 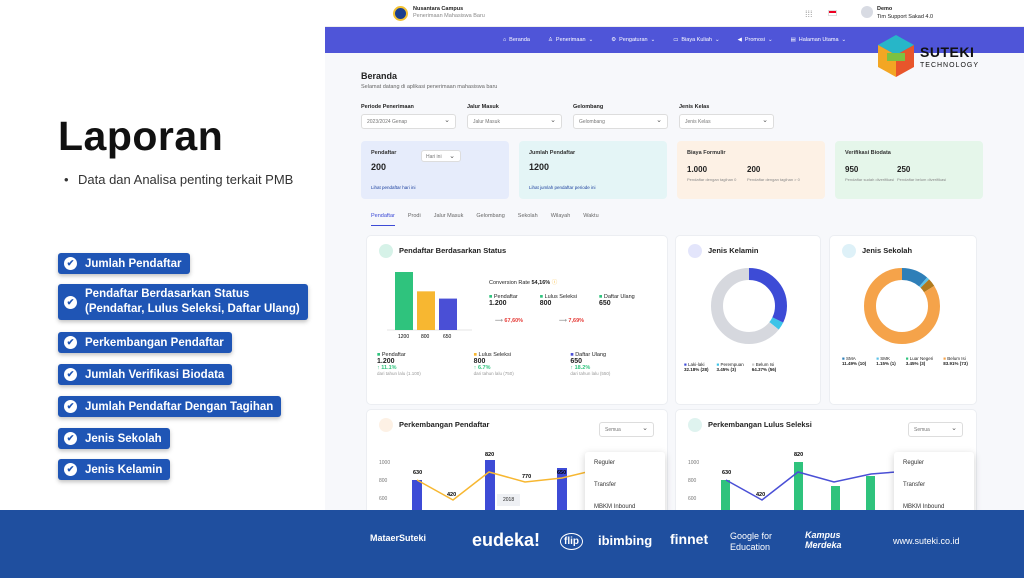 What do you see at coordinates (379, 167) in the screenshot?
I see `kpi-value: 200` at bounding box center [379, 167].